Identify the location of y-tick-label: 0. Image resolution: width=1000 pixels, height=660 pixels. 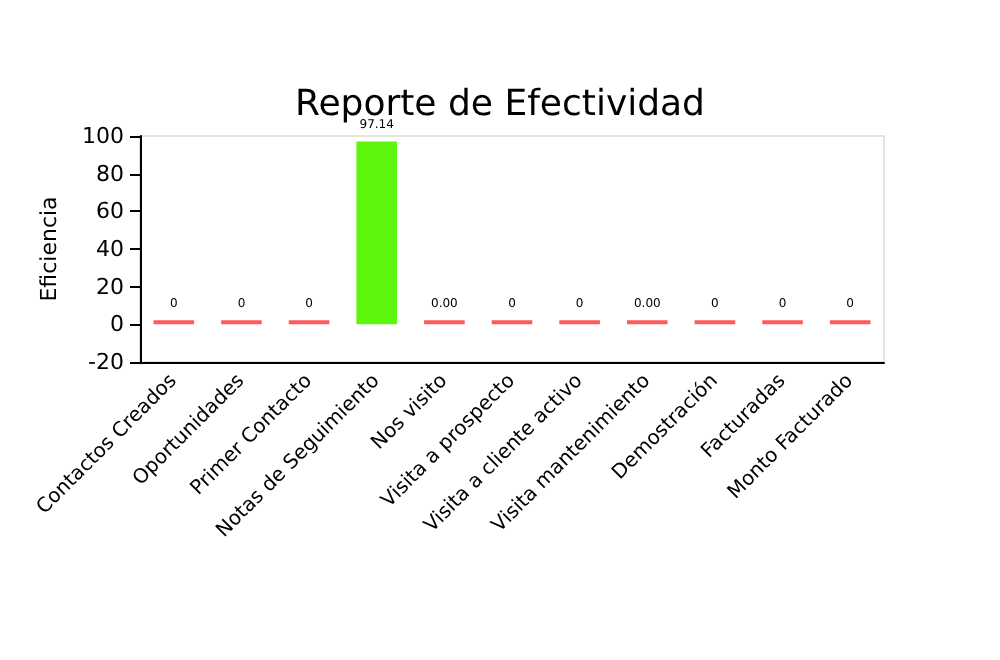
(117, 324).